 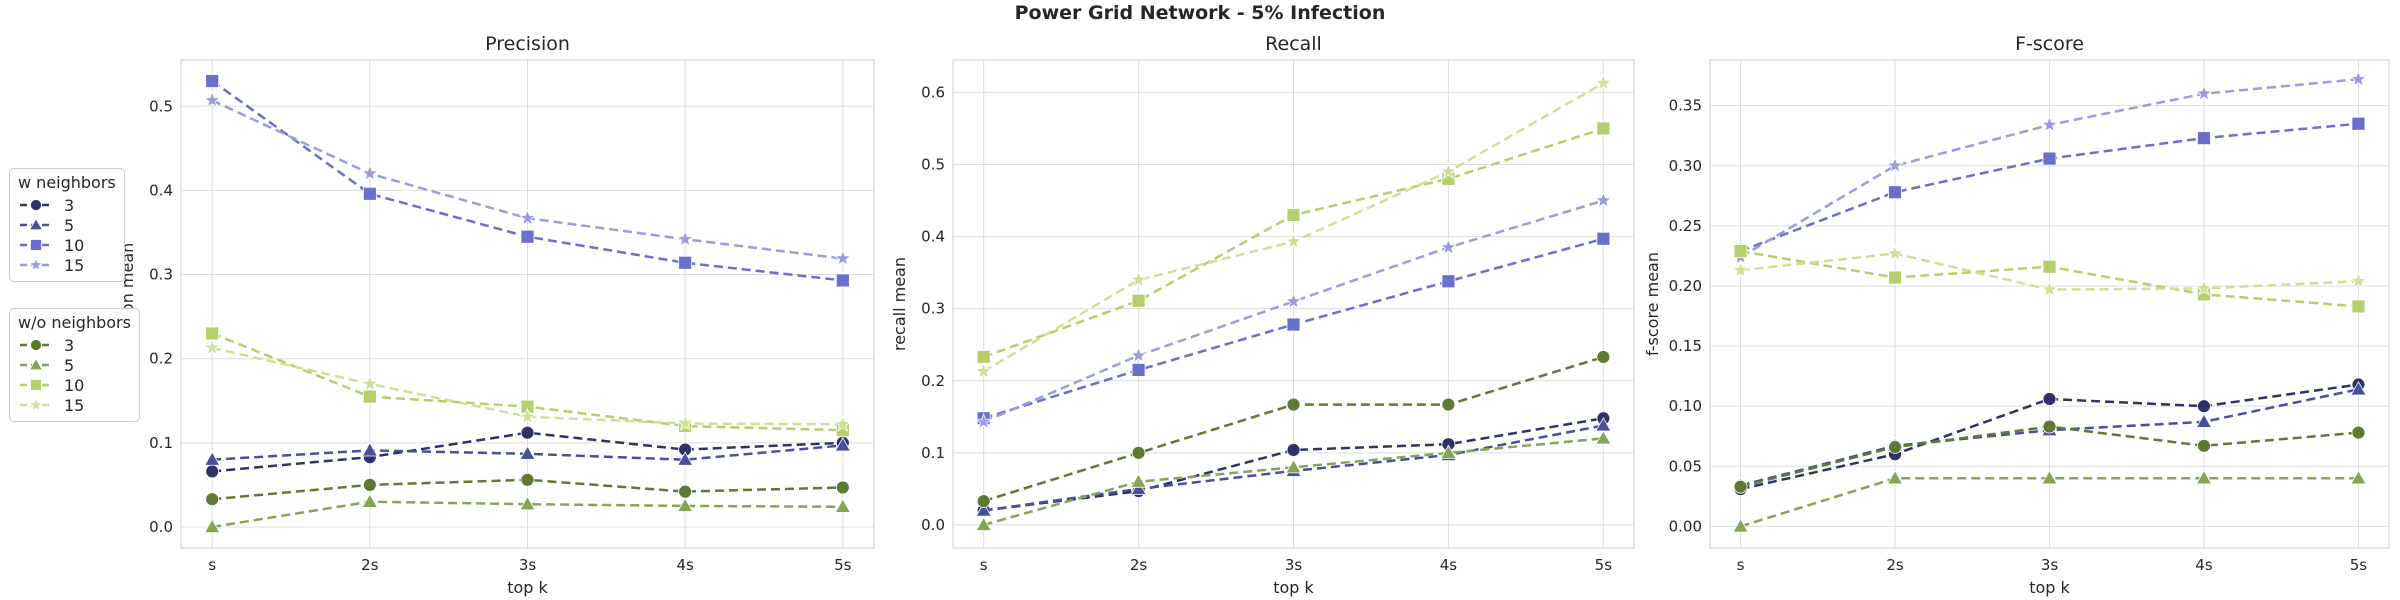 I want to click on legend-label: 3, so click(x=69, y=345).